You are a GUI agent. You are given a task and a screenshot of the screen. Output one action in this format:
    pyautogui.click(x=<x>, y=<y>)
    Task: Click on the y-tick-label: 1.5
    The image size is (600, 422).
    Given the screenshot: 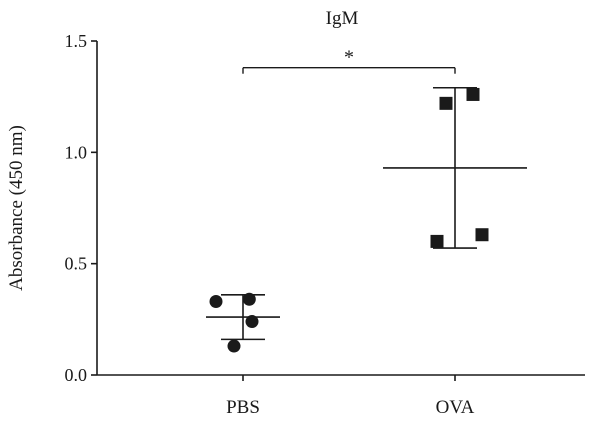 What is the action you would take?
    pyautogui.click(x=76, y=41)
    